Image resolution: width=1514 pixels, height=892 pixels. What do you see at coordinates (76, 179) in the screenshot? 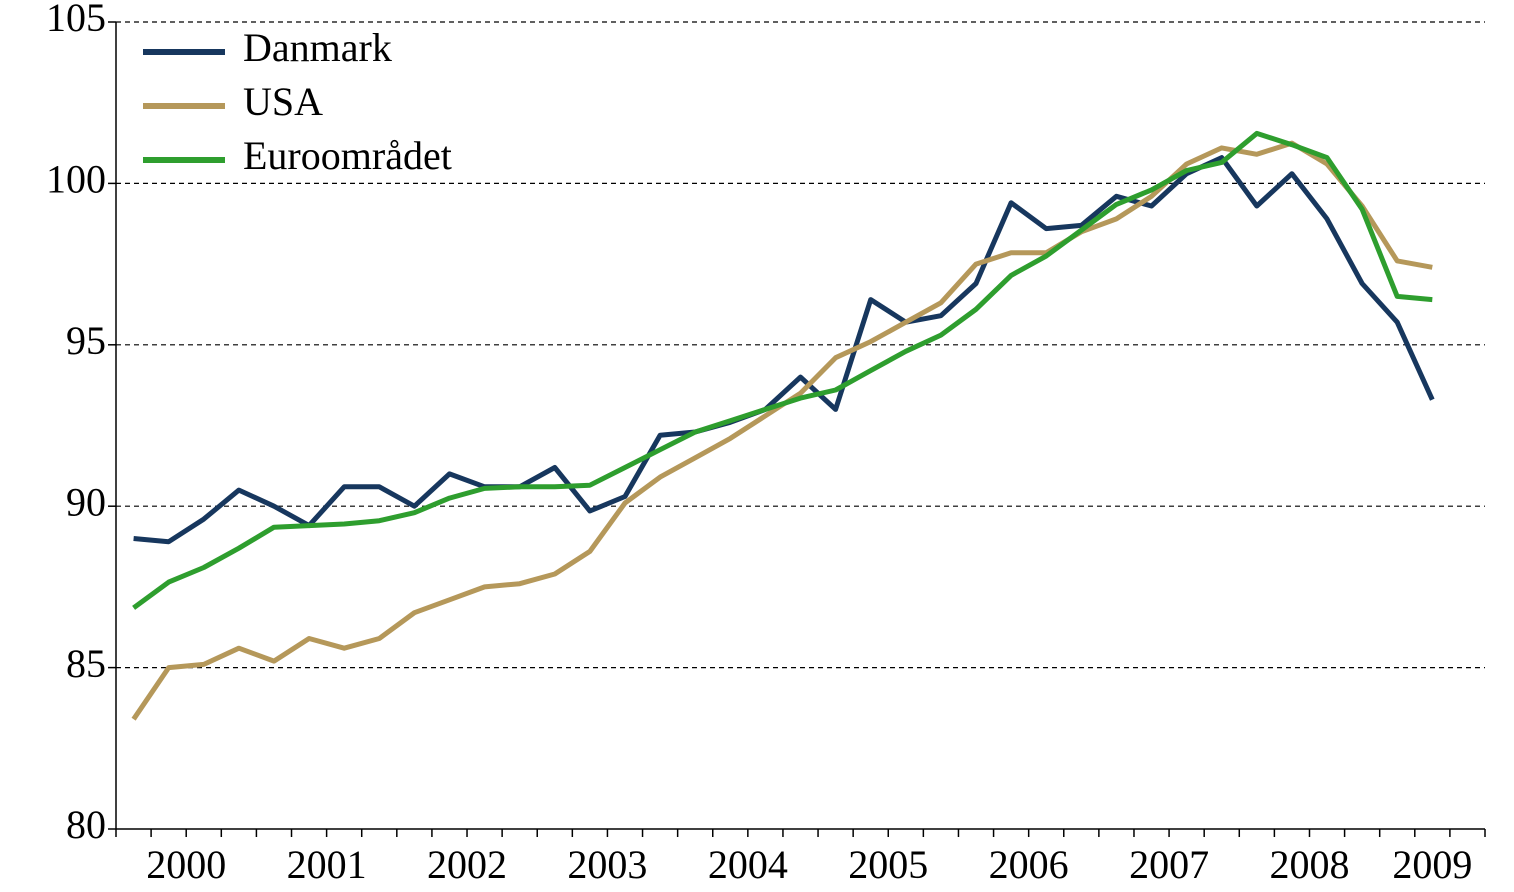
I see `y-tick-label: 100` at bounding box center [76, 179].